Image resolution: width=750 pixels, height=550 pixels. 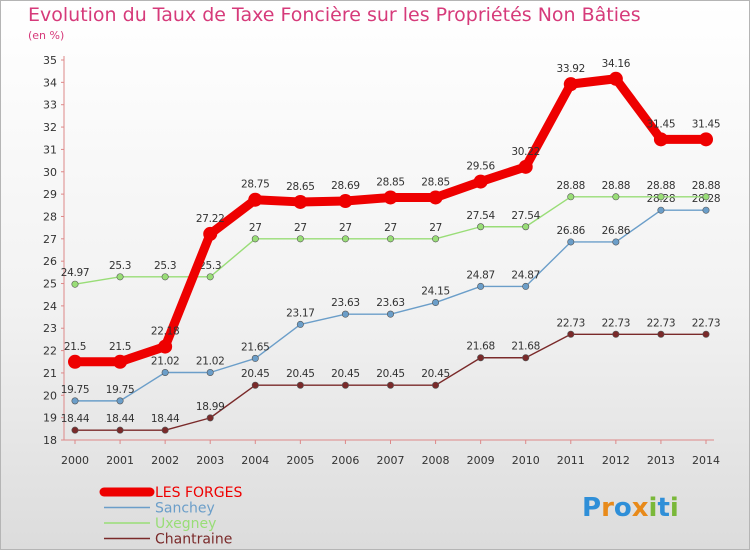 I want to click on data-label: 22.18, so click(x=165, y=332).